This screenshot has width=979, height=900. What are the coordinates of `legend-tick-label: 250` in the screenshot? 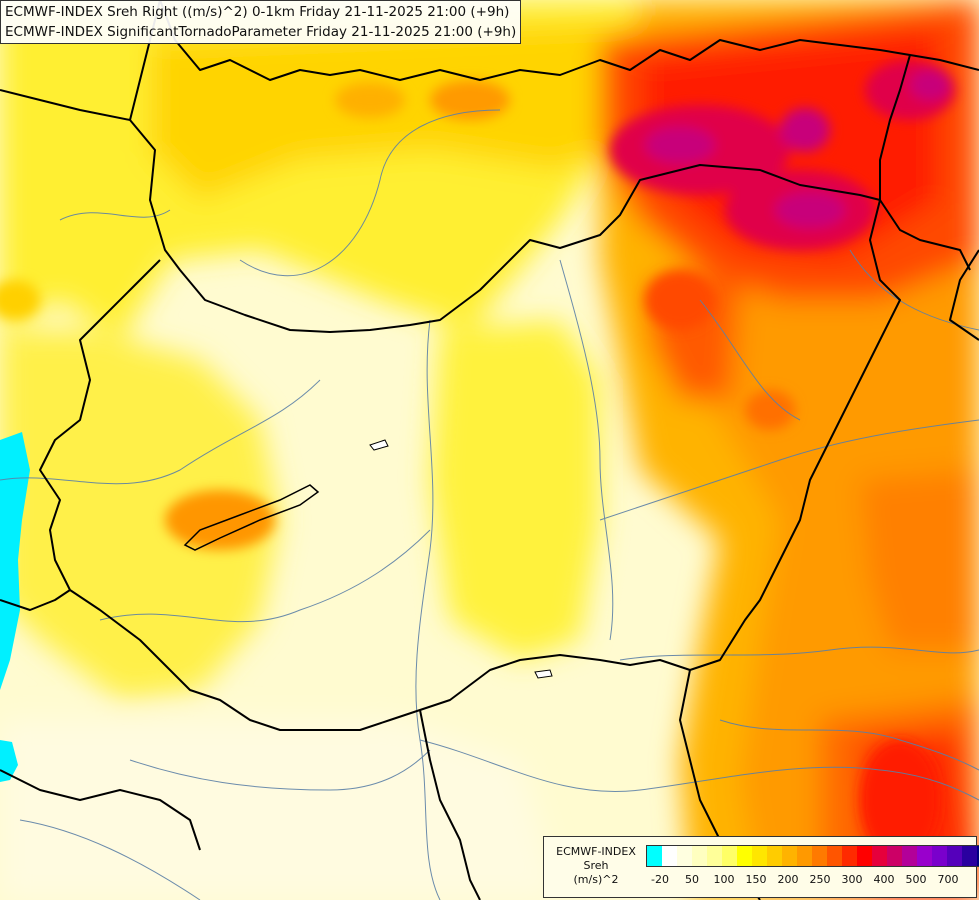 It's located at (820, 879).